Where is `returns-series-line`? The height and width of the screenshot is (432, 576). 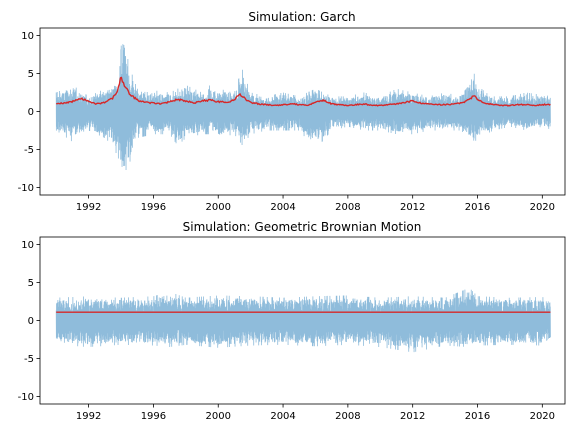 returns-series-line is located at coordinates (303, 321).